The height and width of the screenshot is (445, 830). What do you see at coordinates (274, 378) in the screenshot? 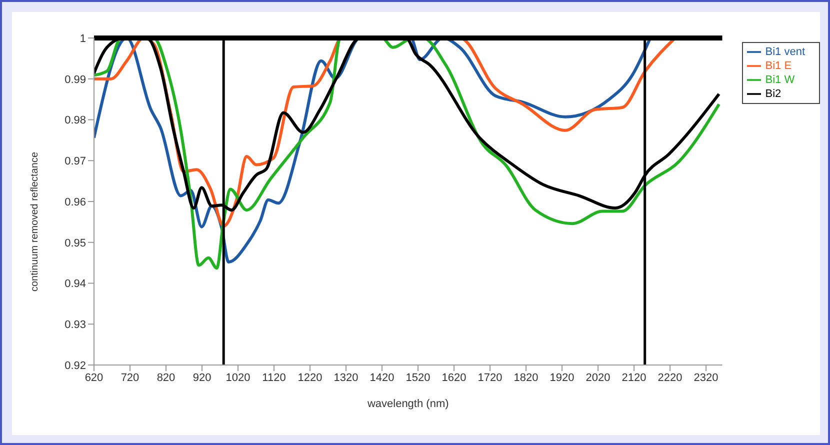
I see `x-tick-label: 1120` at bounding box center [274, 378].